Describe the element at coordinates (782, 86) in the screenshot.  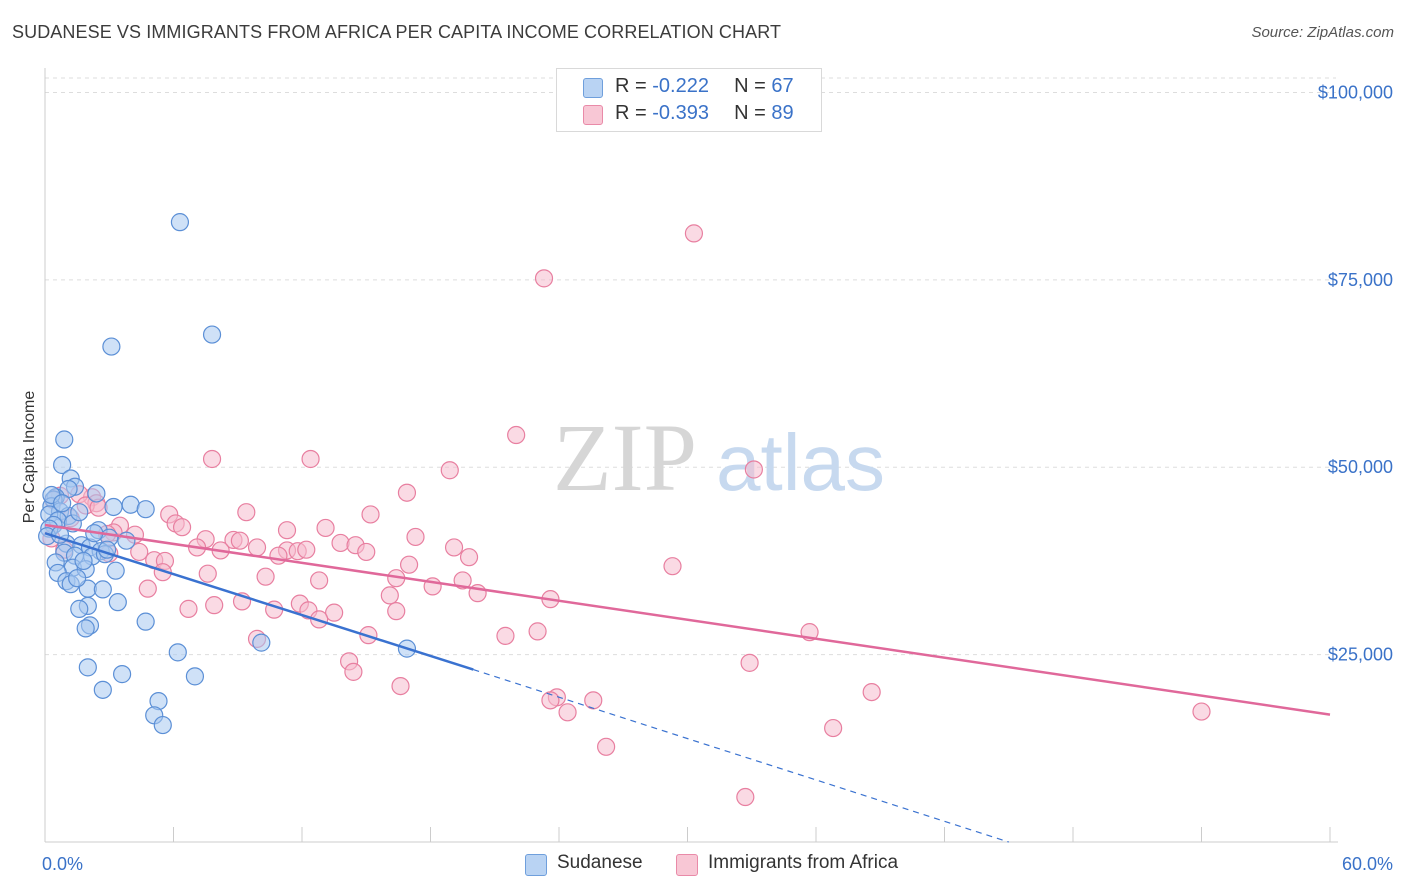
I see `legend-n-value: 67` at that location.